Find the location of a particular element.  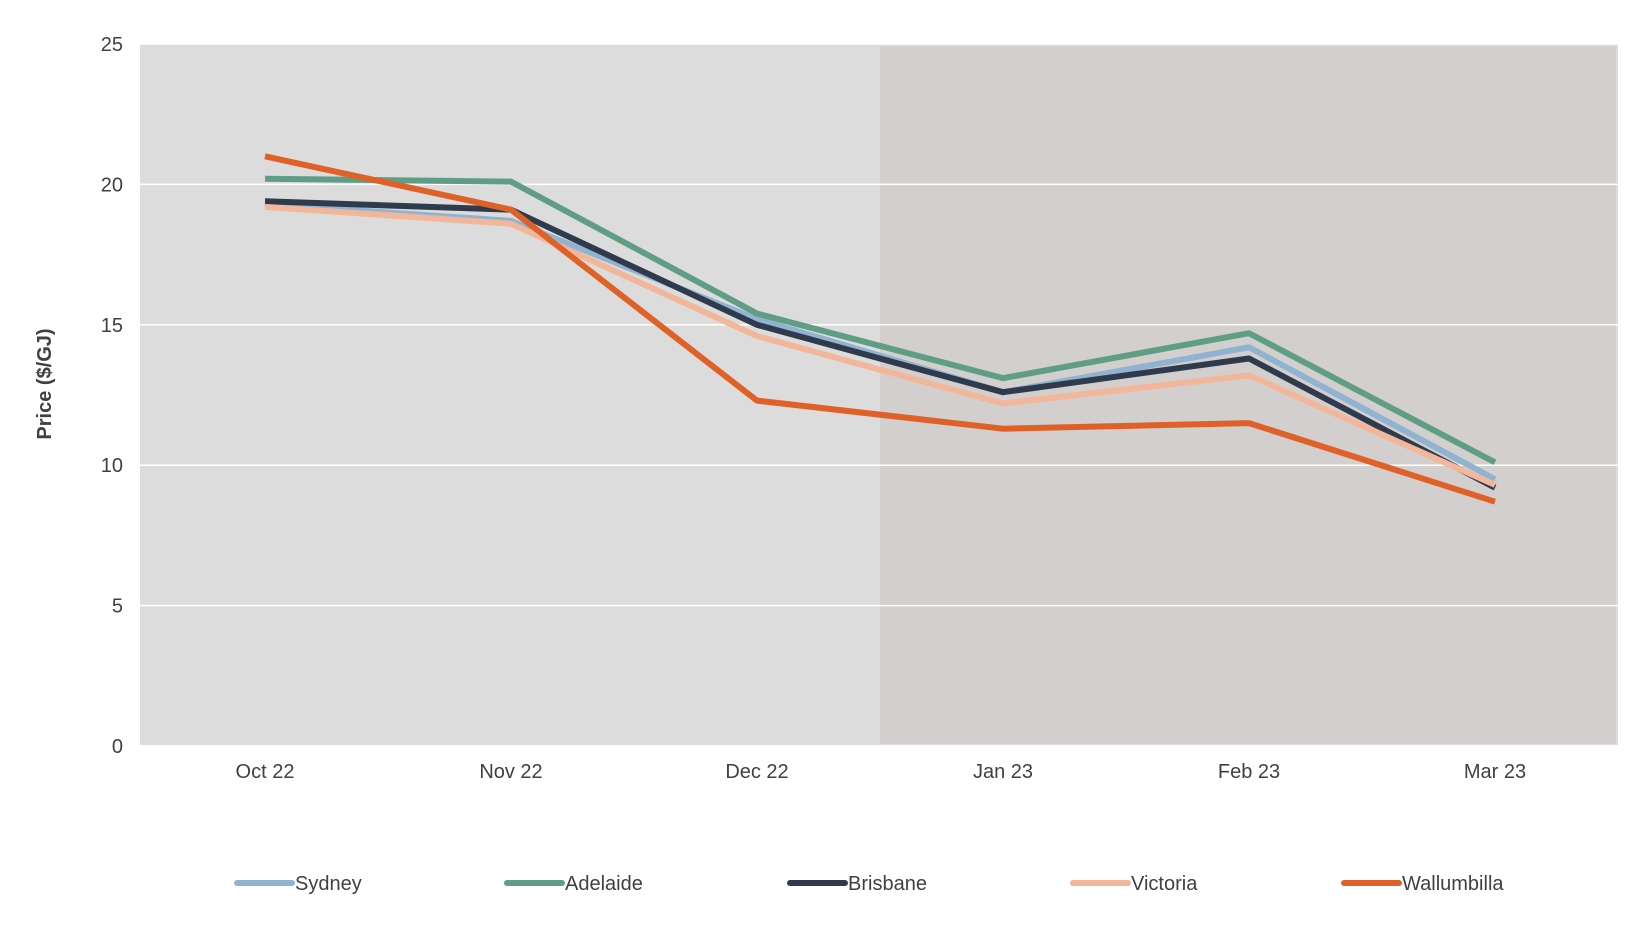

legend-item-sydney: Sydney is located at coordinates (298, 884).